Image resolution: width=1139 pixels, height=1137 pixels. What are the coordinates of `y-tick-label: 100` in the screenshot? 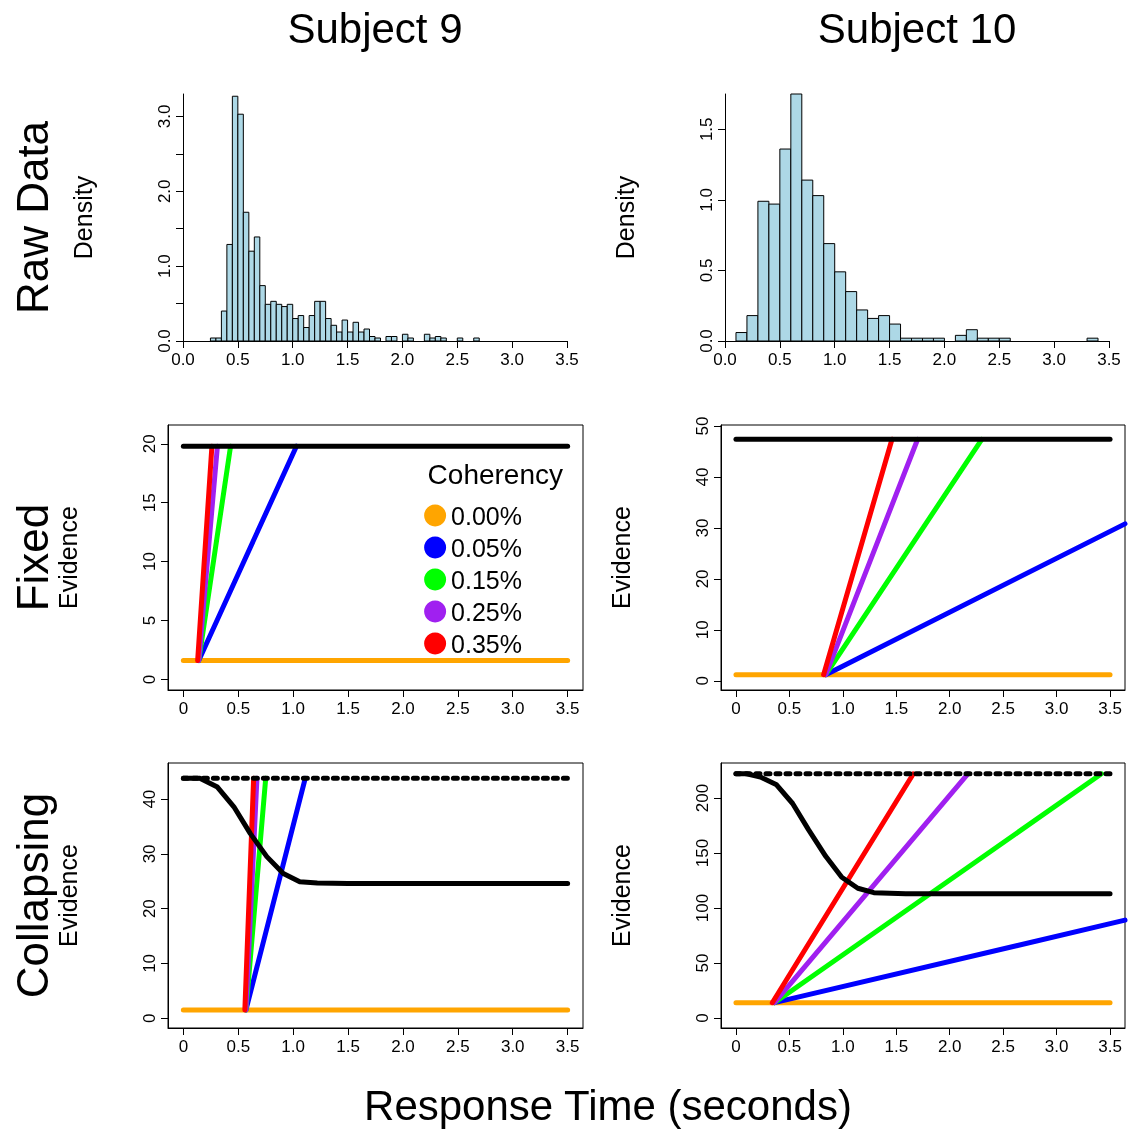 It's located at (702, 908).